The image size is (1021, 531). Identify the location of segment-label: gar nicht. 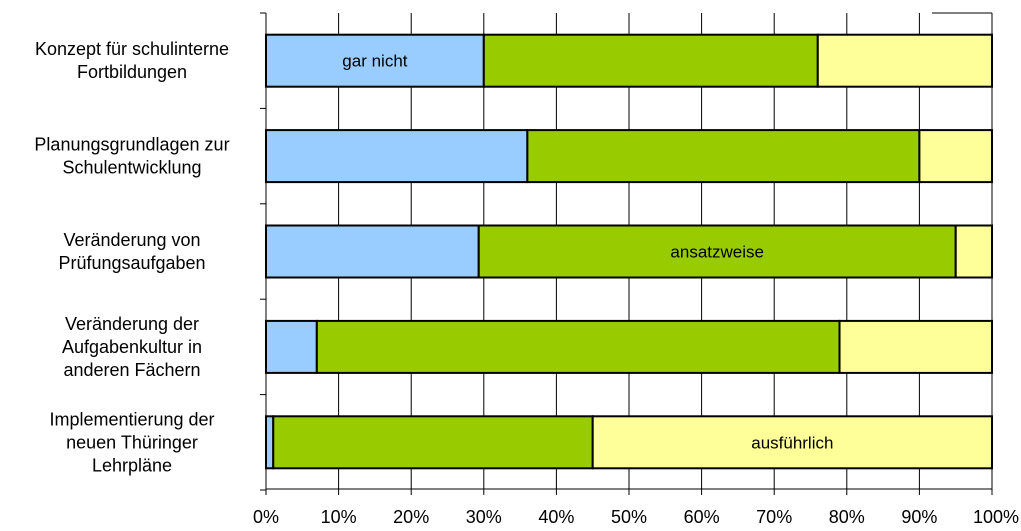
(374, 61).